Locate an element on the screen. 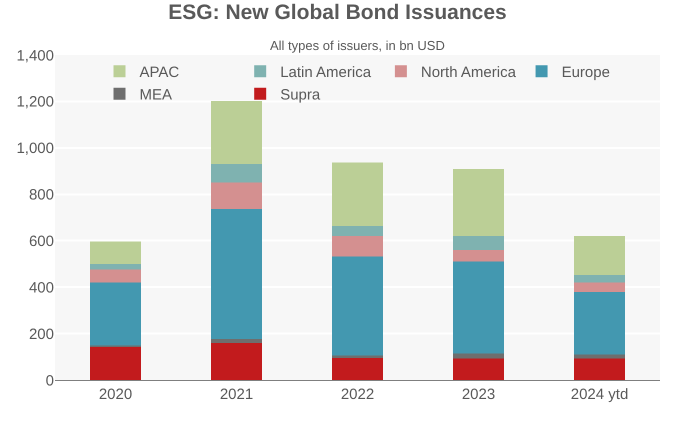 The width and height of the screenshot is (675, 425). y-tick-label: 200 is located at coordinates (41, 334).